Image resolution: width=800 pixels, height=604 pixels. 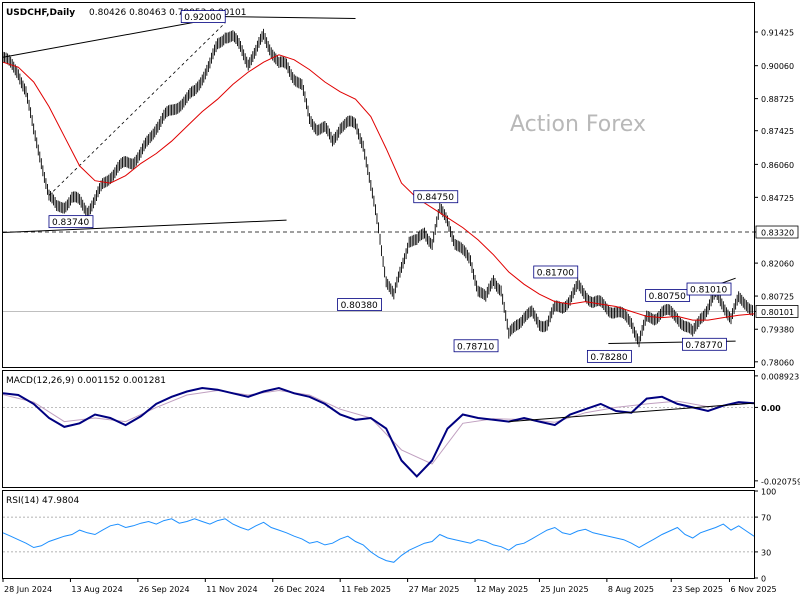 What do you see at coordinates (564, 589) in the screenshot?
I see `x-tick-label: 25 Jun 2025` at bounding box center [564, 589].